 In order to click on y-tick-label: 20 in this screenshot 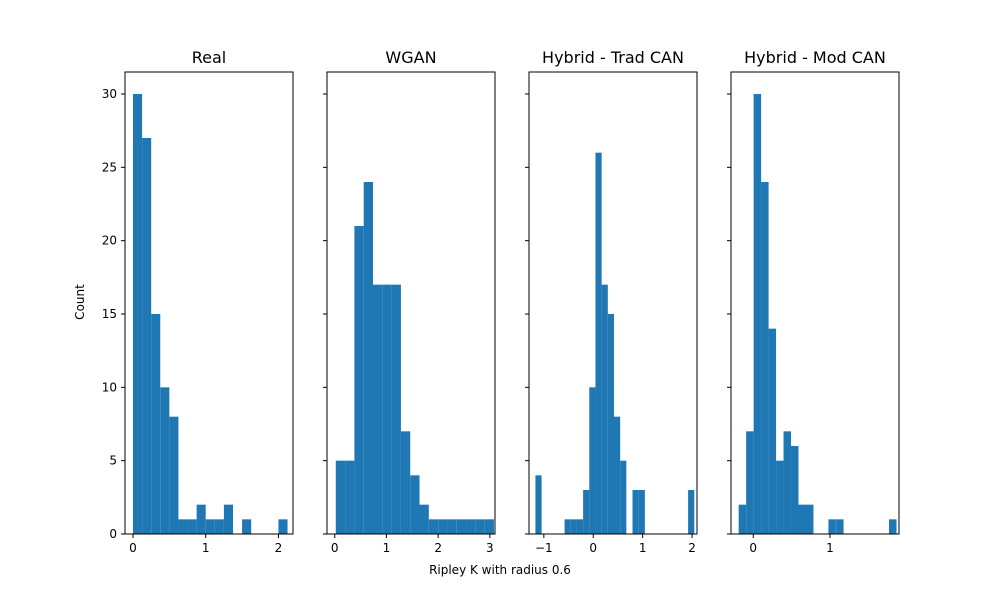, I will do `click(109, 241)`.